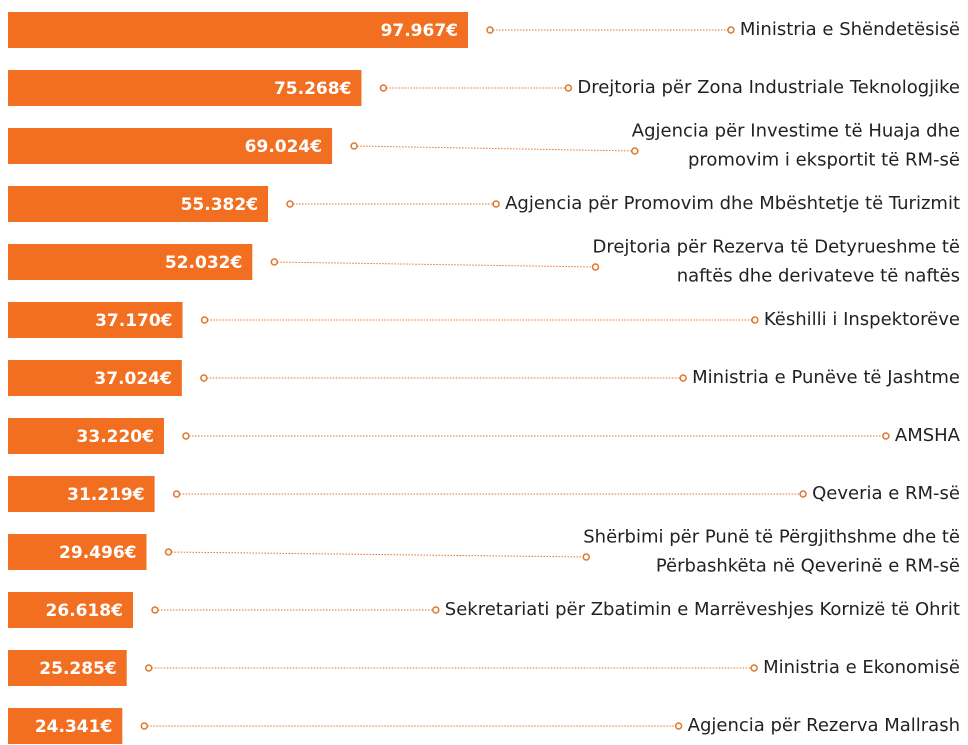 The width and height of the screenshot is (968, 745). I want to click on value-label: 37.024€, so click(132, 379).